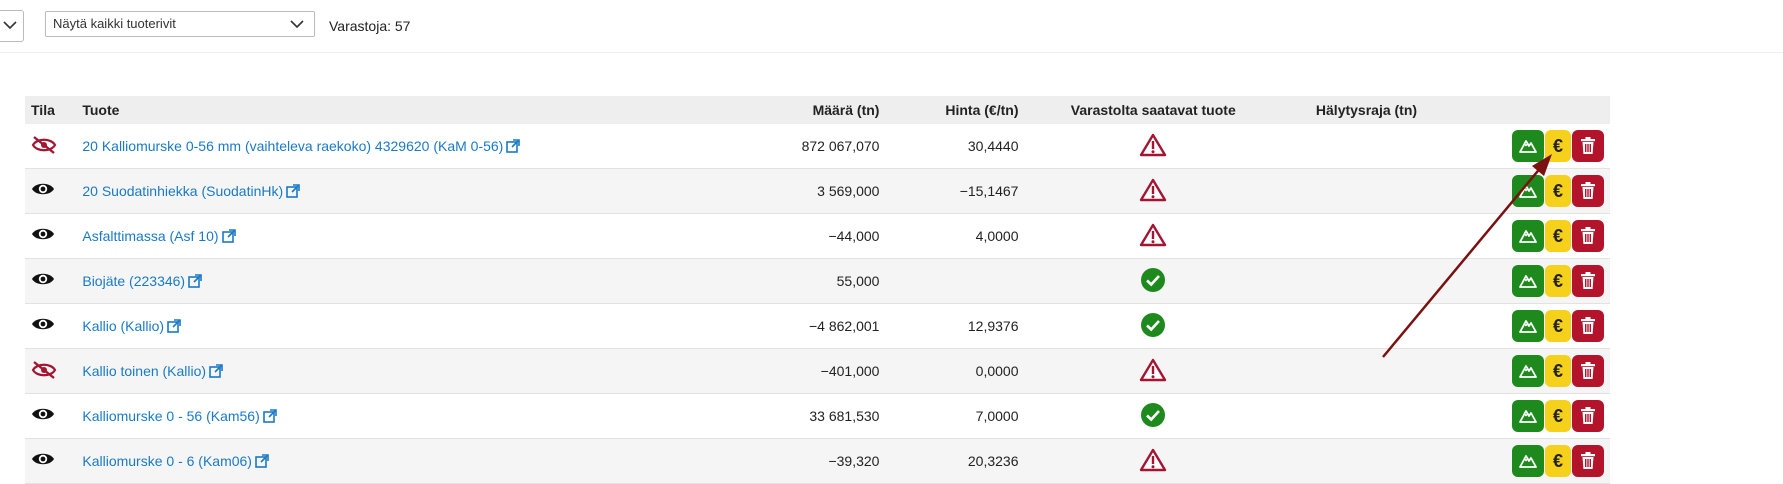  What do you see at coordinates (159, 236) in the screenshot?
I see `product-link: Asfalttimassa (Asf 10)` at bounding box center [159, 236].